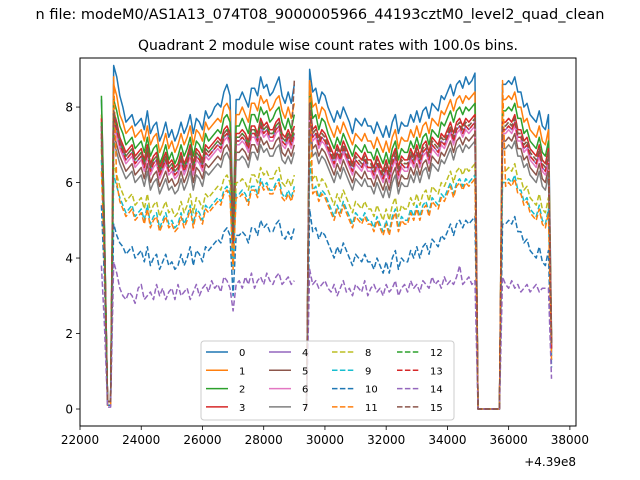  What do you see at coordinates (69, 183) in the screenshot?
I see `y-tick-label: 6` at bounding box center [69, 183].